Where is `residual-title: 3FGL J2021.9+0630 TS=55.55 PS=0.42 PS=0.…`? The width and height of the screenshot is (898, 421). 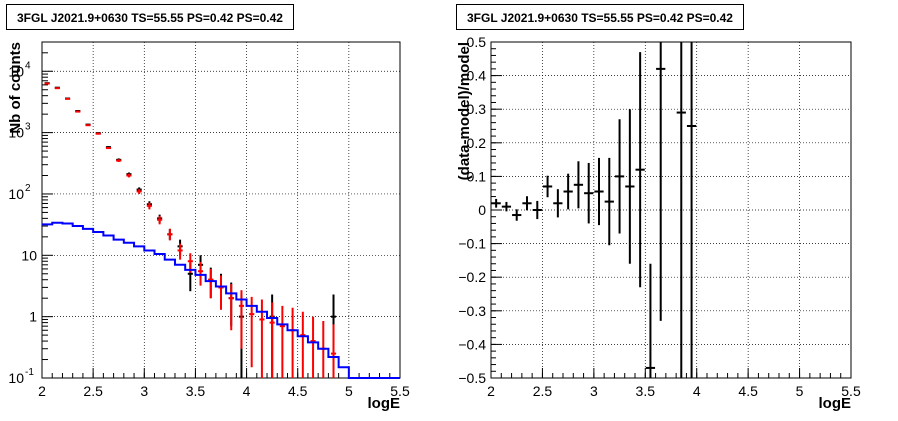 residual-title: 3FGL J2021.9+0630 TS=55.55 PS=0.42 PS=0.… is located at coordinates (600, 17).